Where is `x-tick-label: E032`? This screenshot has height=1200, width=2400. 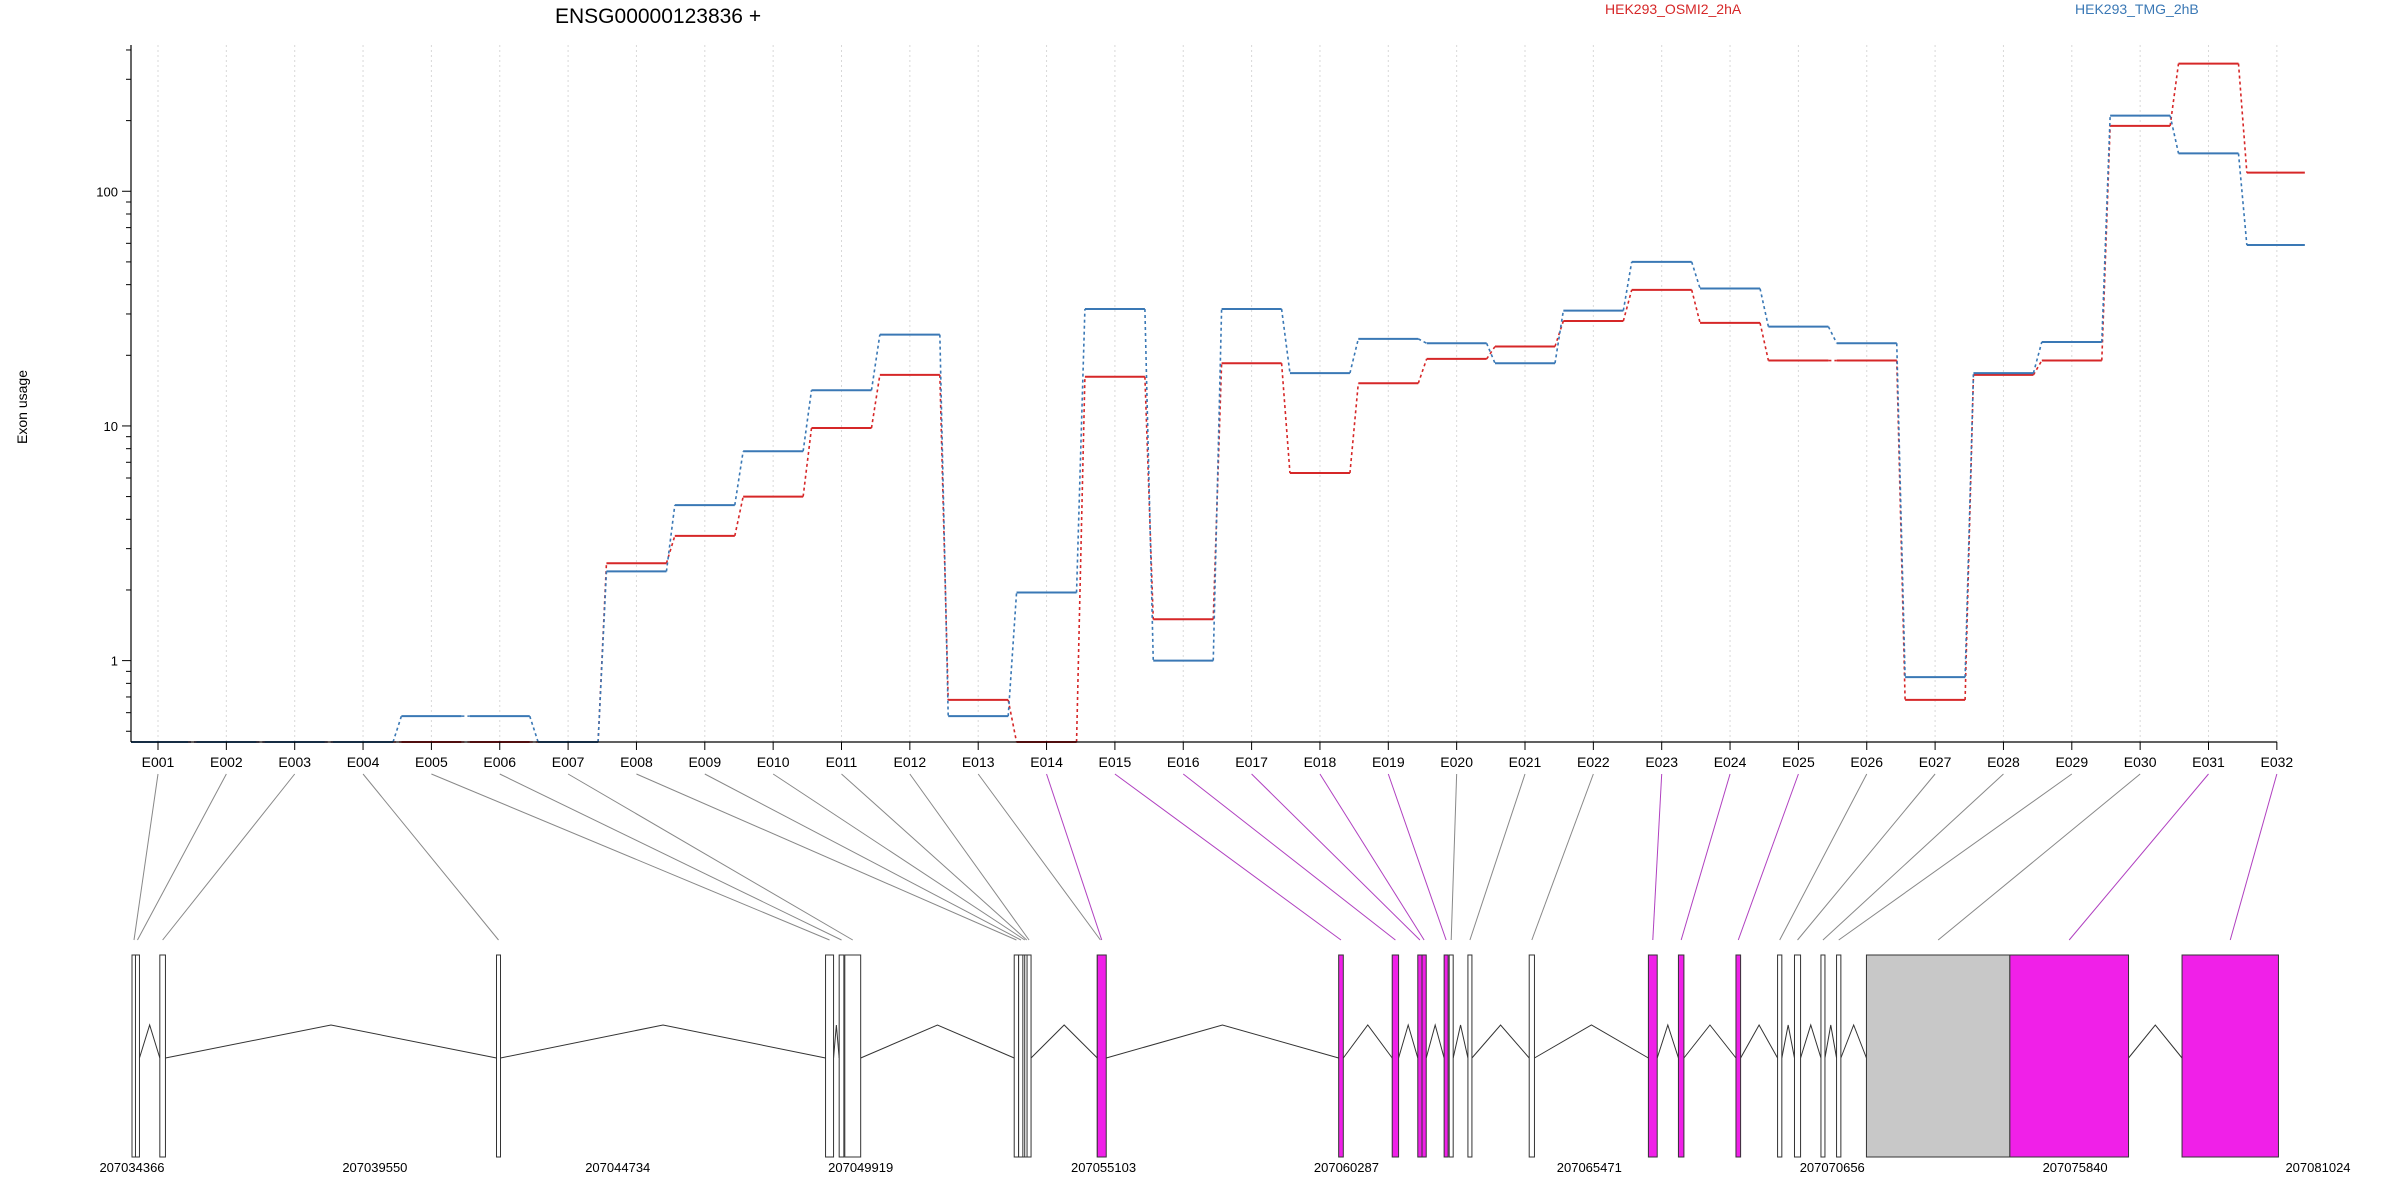
x-tick-label: E032 is located at coordinates (2276, 762).